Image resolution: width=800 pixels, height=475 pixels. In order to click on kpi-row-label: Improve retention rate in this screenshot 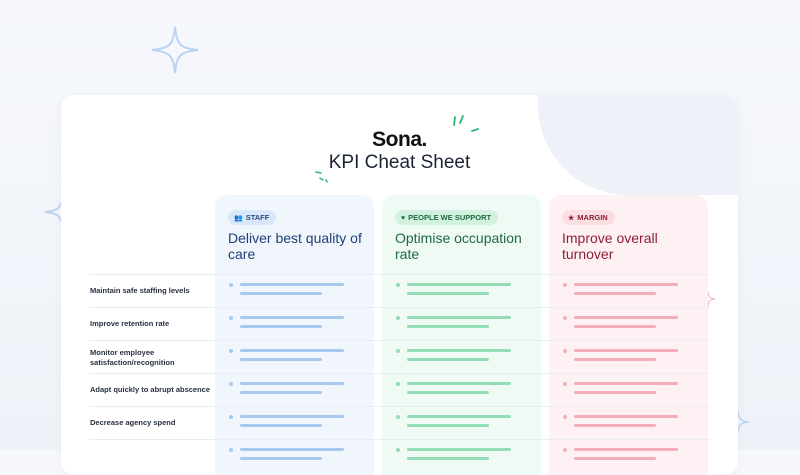, I will do `click(130, 323)`.